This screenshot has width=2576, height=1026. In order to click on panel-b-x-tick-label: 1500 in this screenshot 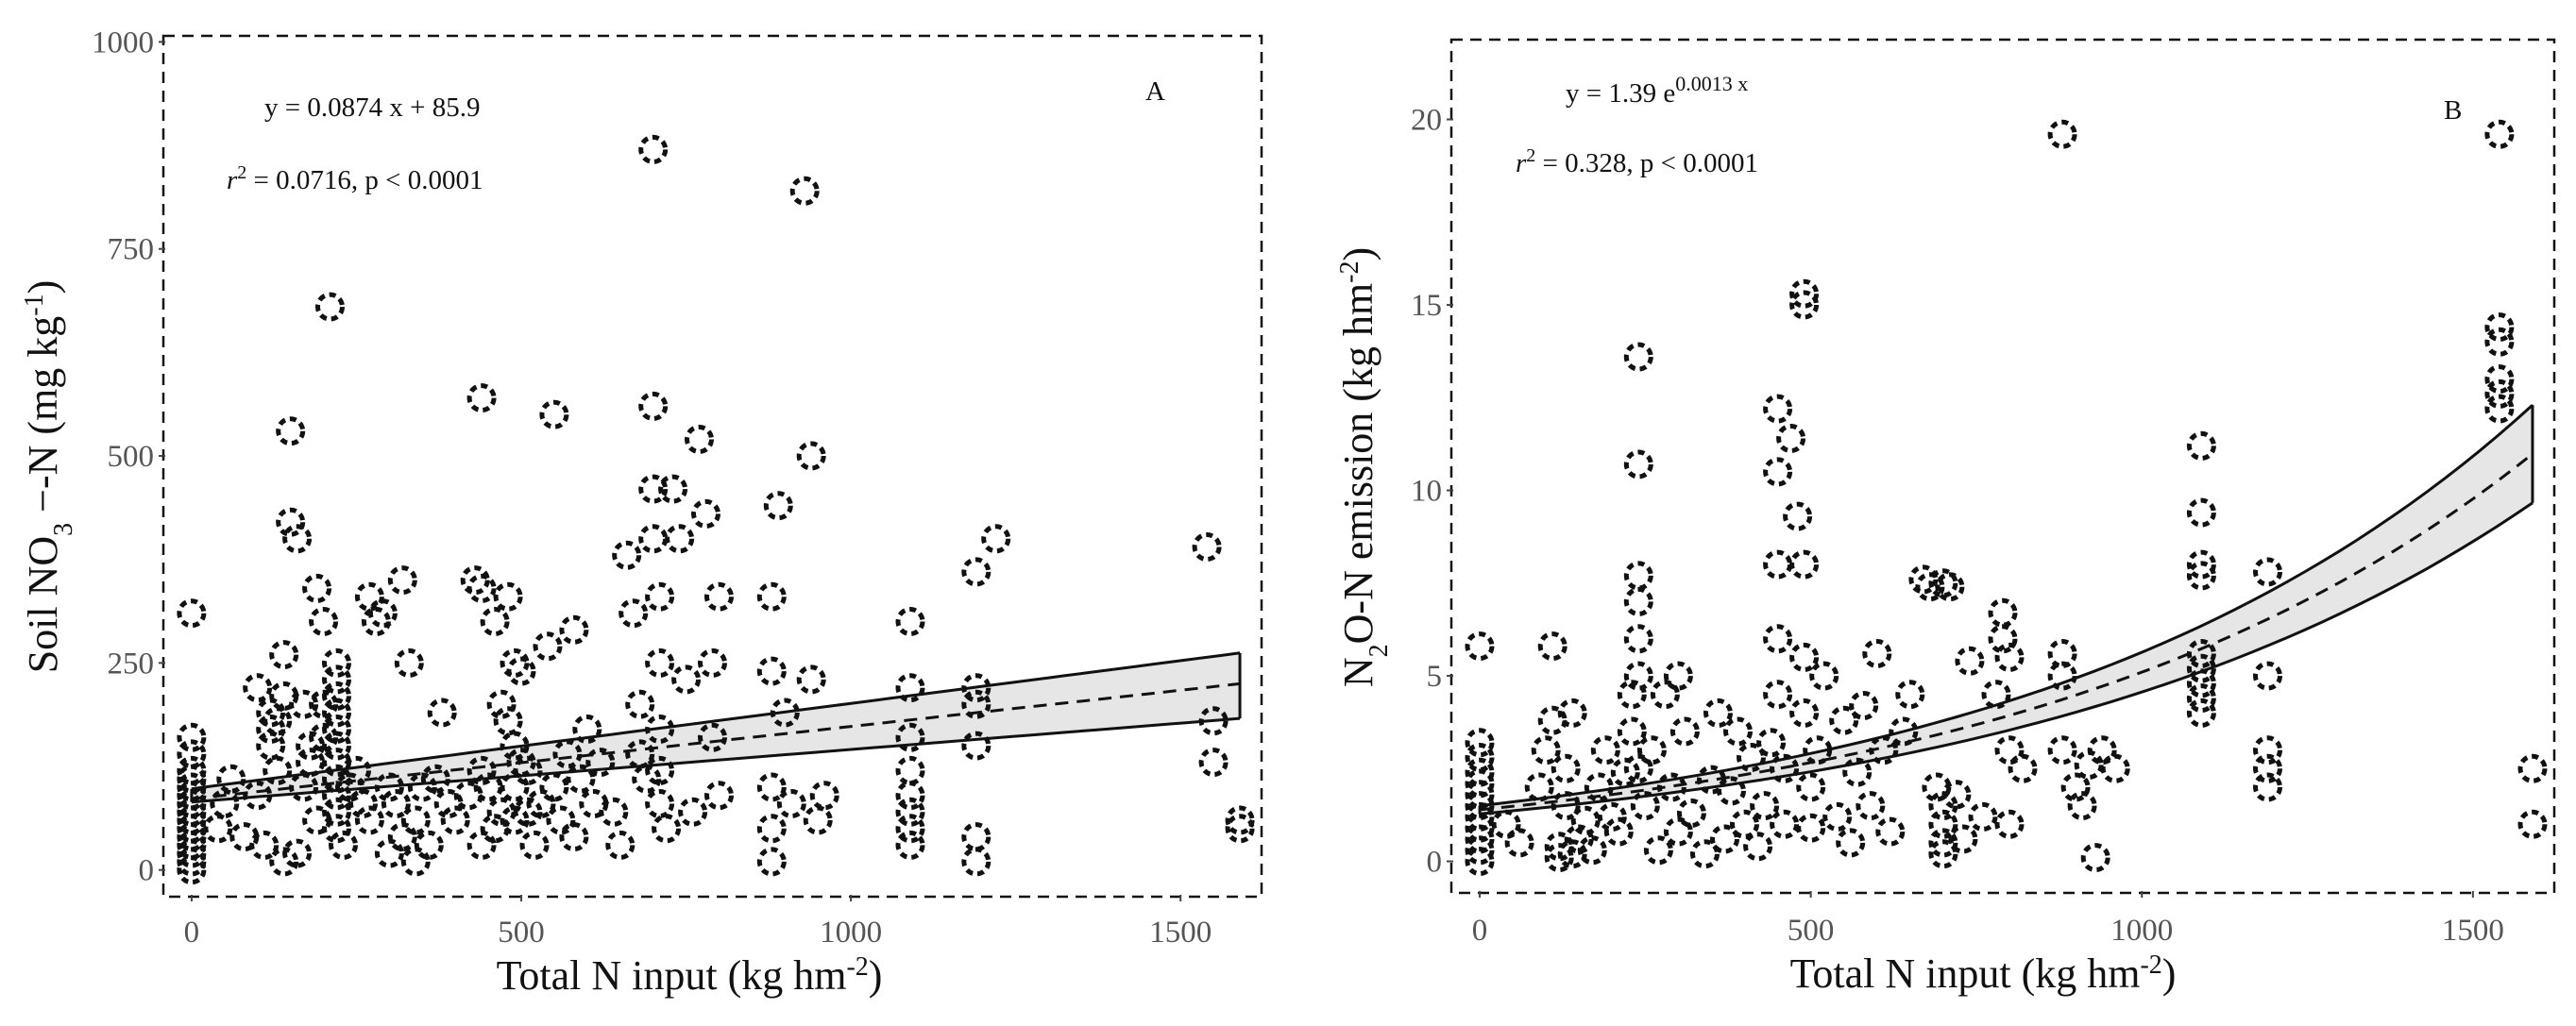, I will do `click(2473, 931)`.